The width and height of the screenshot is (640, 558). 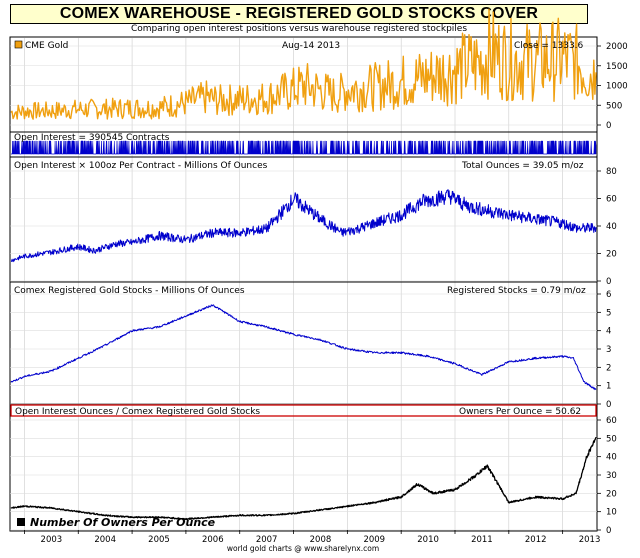 What do you see at coordinates (21, 522) in the screenshot?
I see `owners-series-swatch` at bounding box center [21, 522].